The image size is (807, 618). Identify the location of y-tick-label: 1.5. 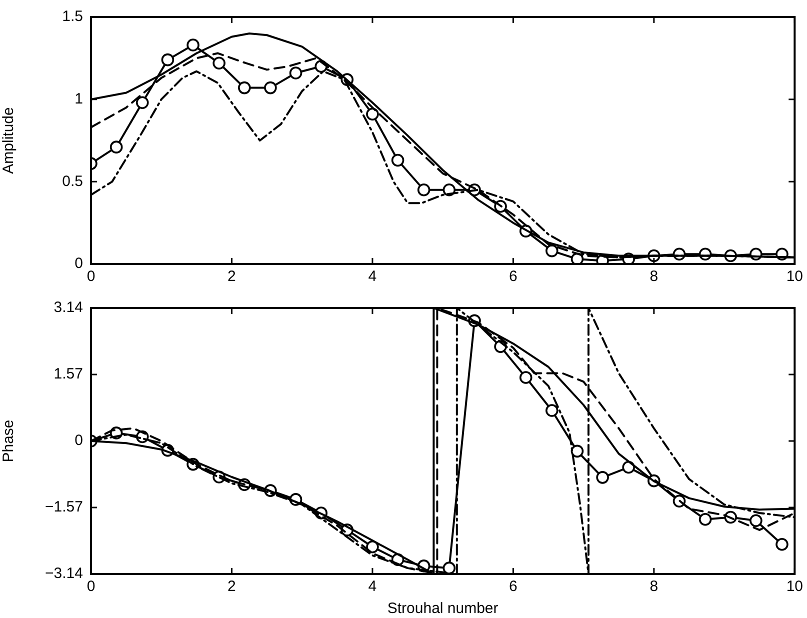
(72, 17).